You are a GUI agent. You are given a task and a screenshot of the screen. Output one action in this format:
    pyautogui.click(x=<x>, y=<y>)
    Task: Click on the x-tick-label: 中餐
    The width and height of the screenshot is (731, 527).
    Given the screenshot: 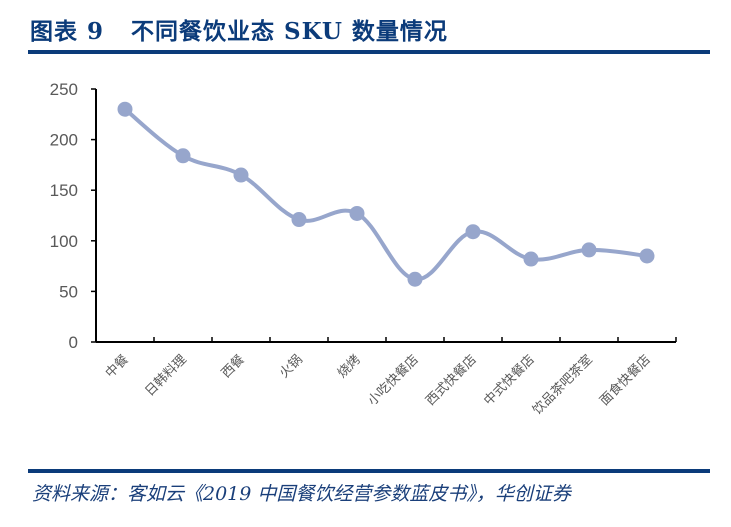 What is the action you would take?
    pyautogui.click(x=117, y=367)
    